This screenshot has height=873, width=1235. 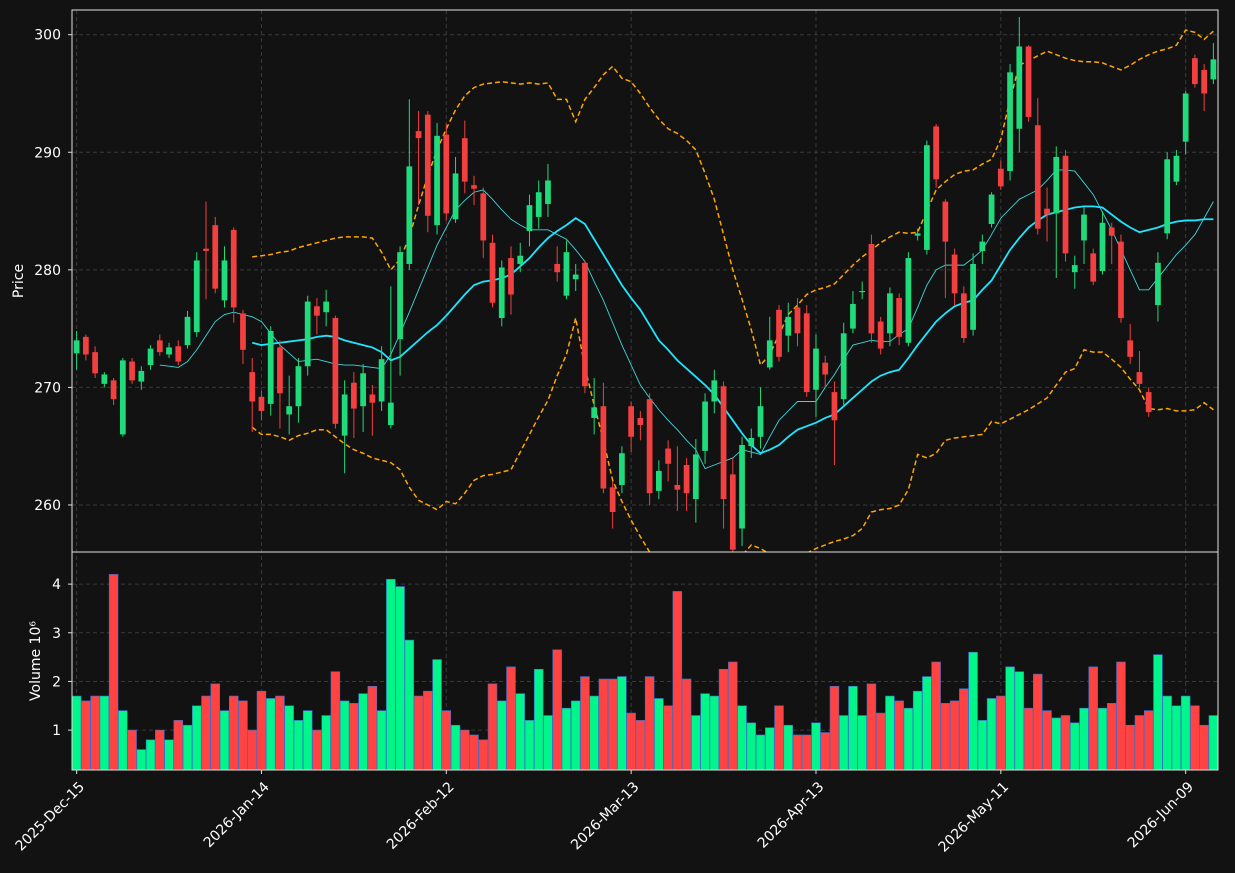 I want to click on y-tick-label: 2, so click(x=56, y=682).